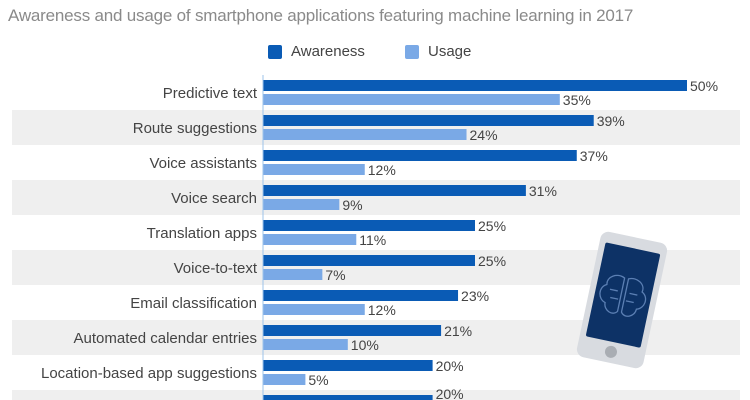 The image size is (750, 400). Describe the element at coordinates (704, 86) in the screenshot. I see `data-label-awareness: 50%` at that location.